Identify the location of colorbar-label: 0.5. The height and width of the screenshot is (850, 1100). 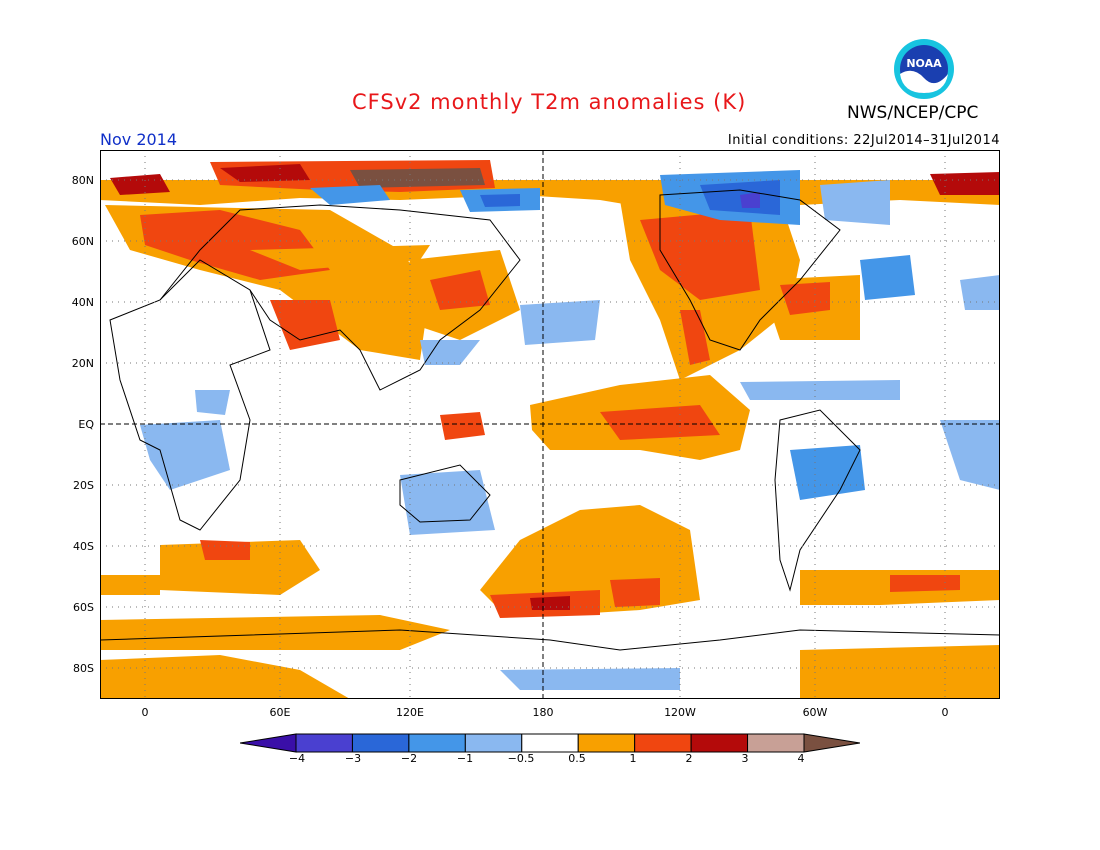
(577, 758).